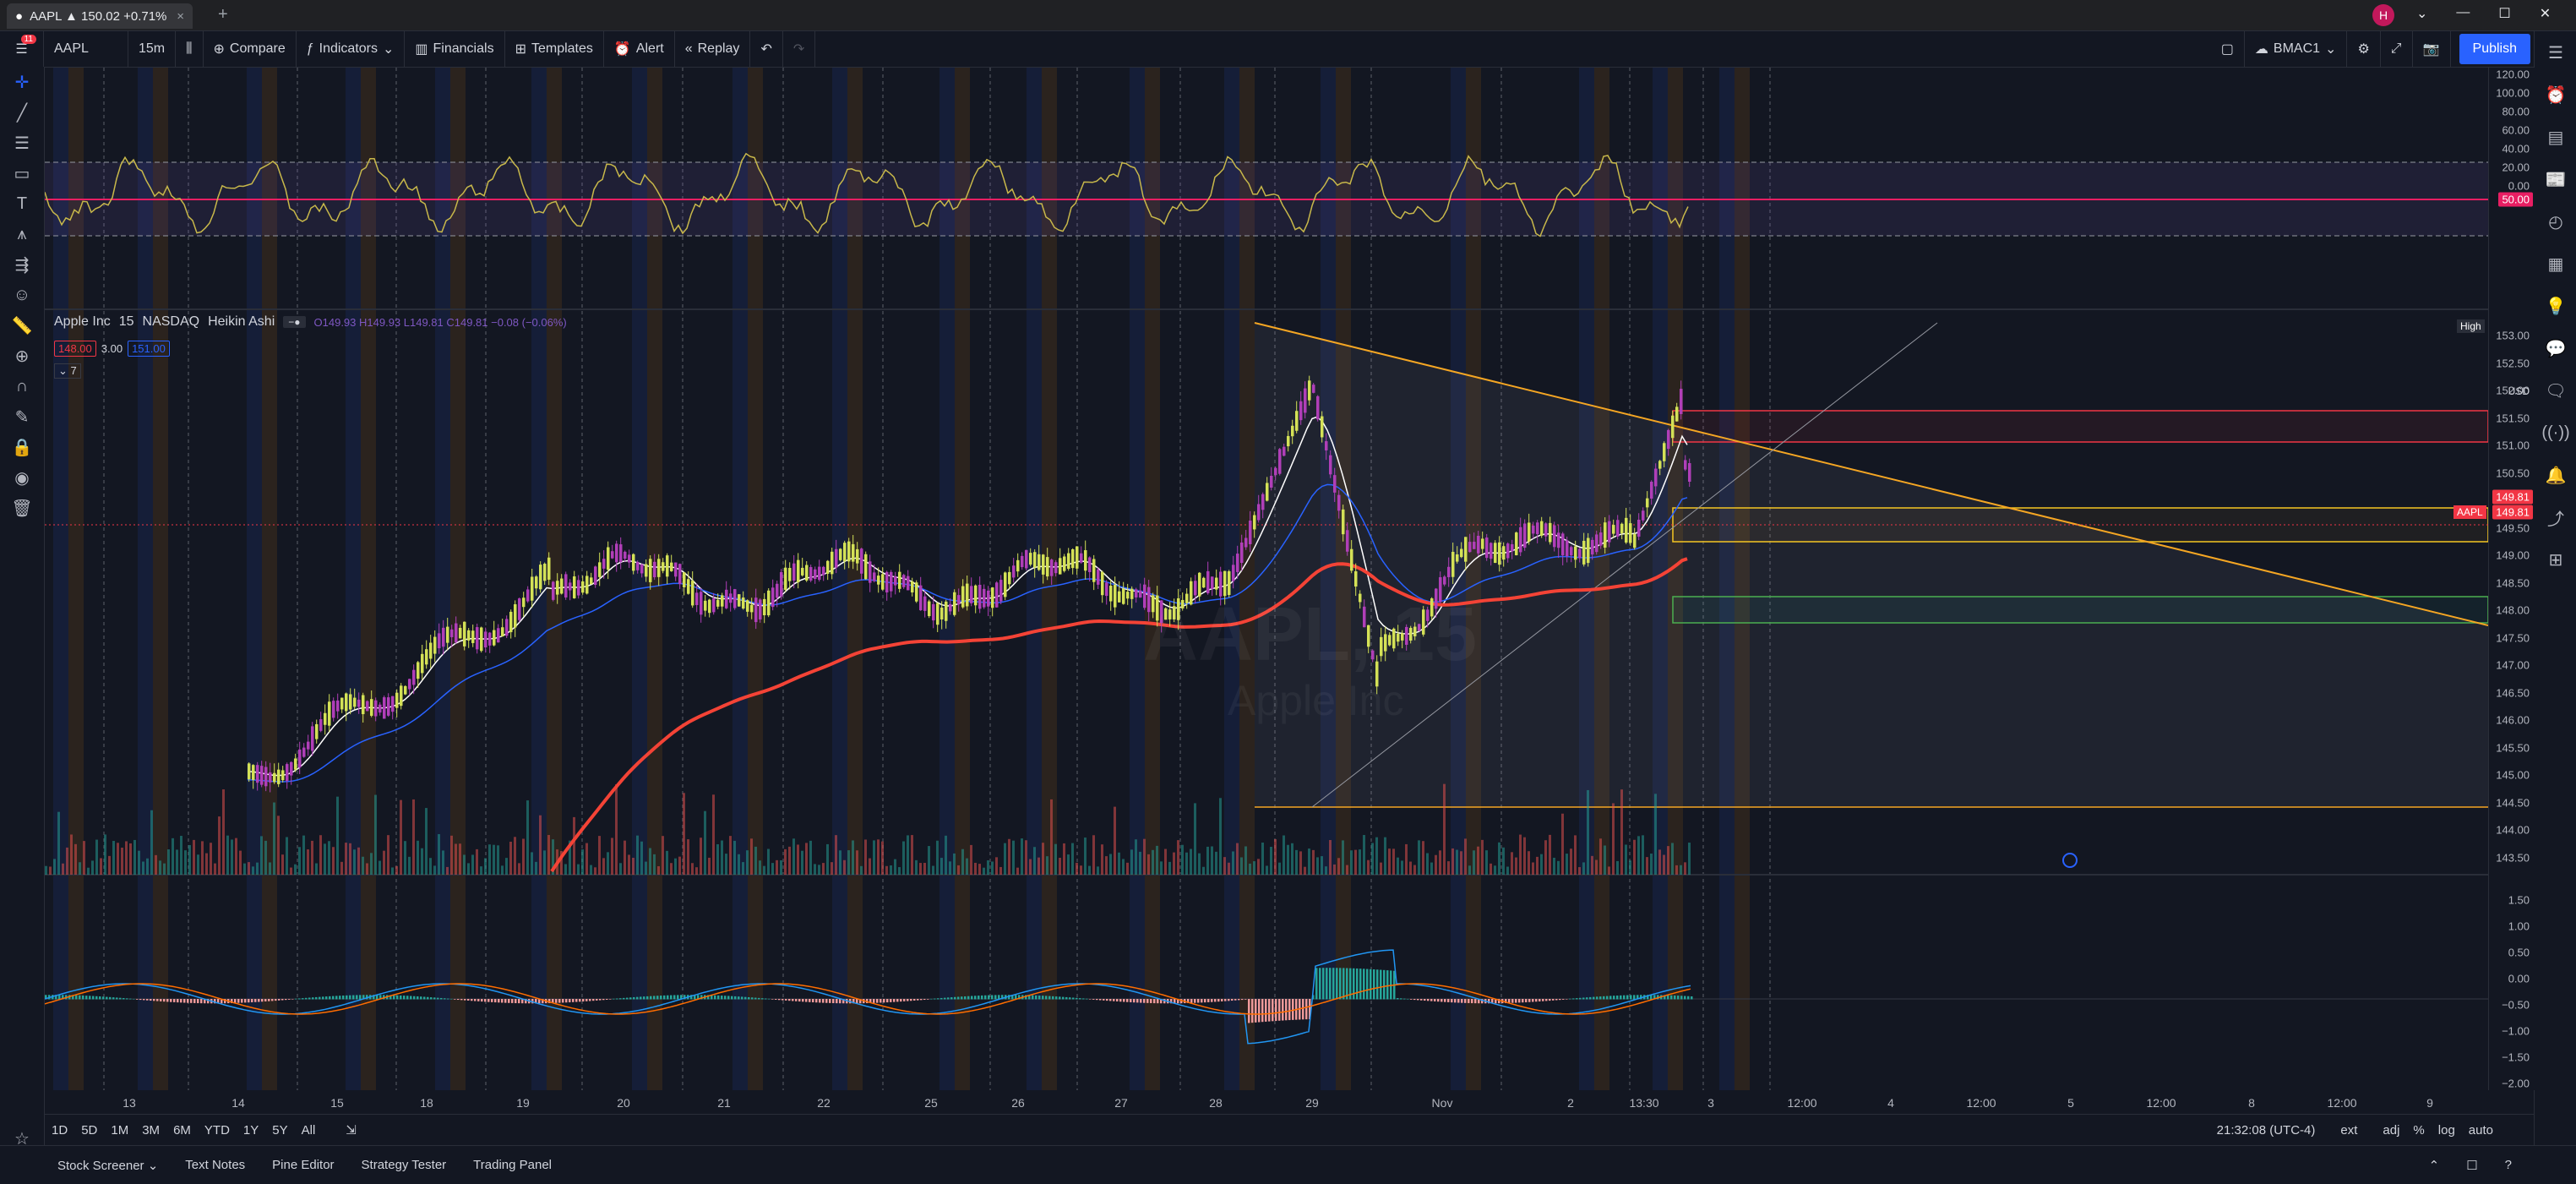 Image resolution: width=2576 pixels, height=1184 pixels. Describe the element at coordinates (190, 49) in the screenshot. I see `bar-style-button: ⫼` at that location.